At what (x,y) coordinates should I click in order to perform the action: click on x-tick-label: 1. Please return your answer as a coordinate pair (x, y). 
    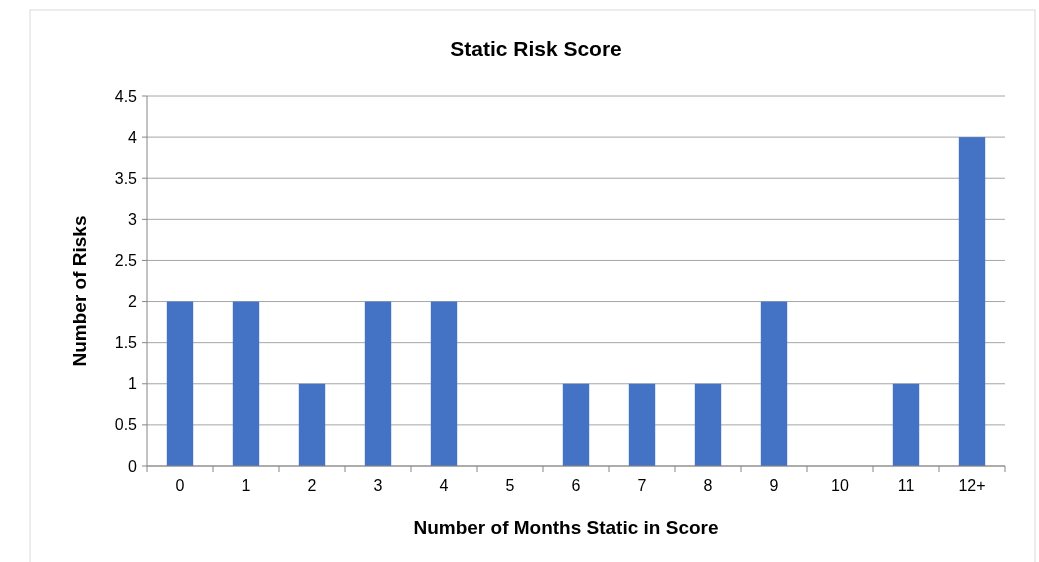
    Looking at the image, I should click on (246, 485).